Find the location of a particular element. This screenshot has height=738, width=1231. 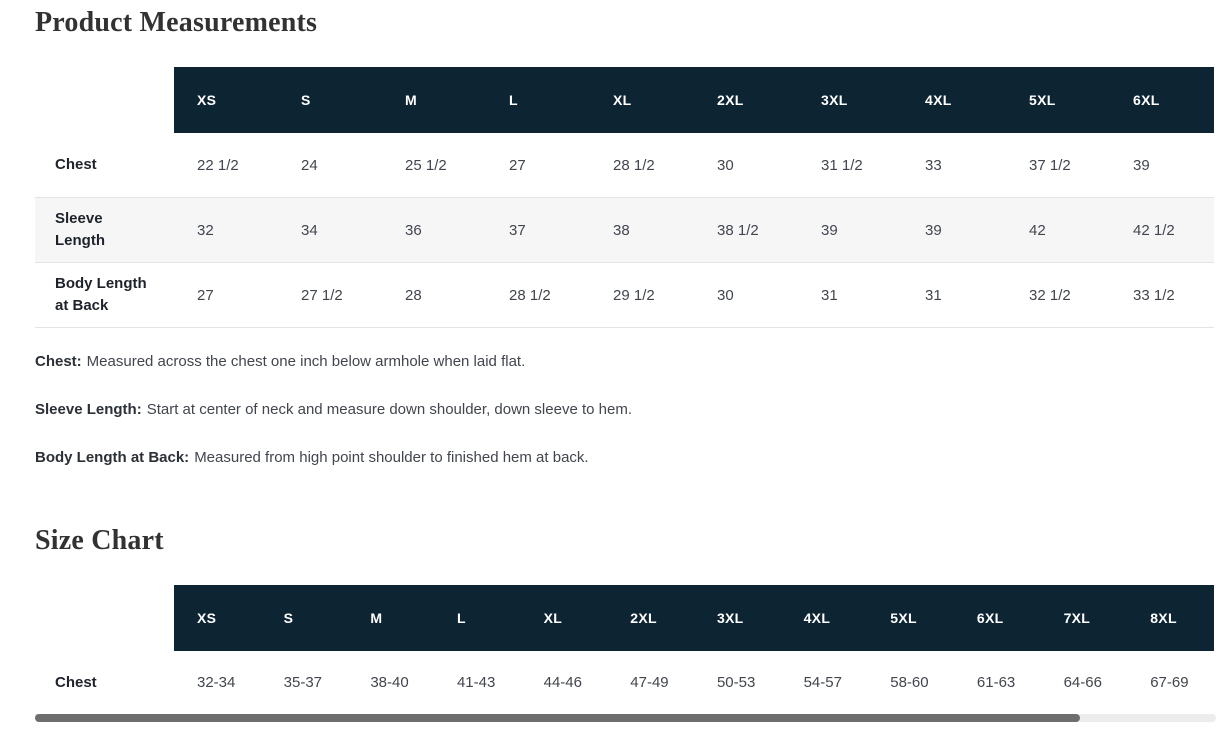

measurement-value: 33 is located at coordinates (933, 165).